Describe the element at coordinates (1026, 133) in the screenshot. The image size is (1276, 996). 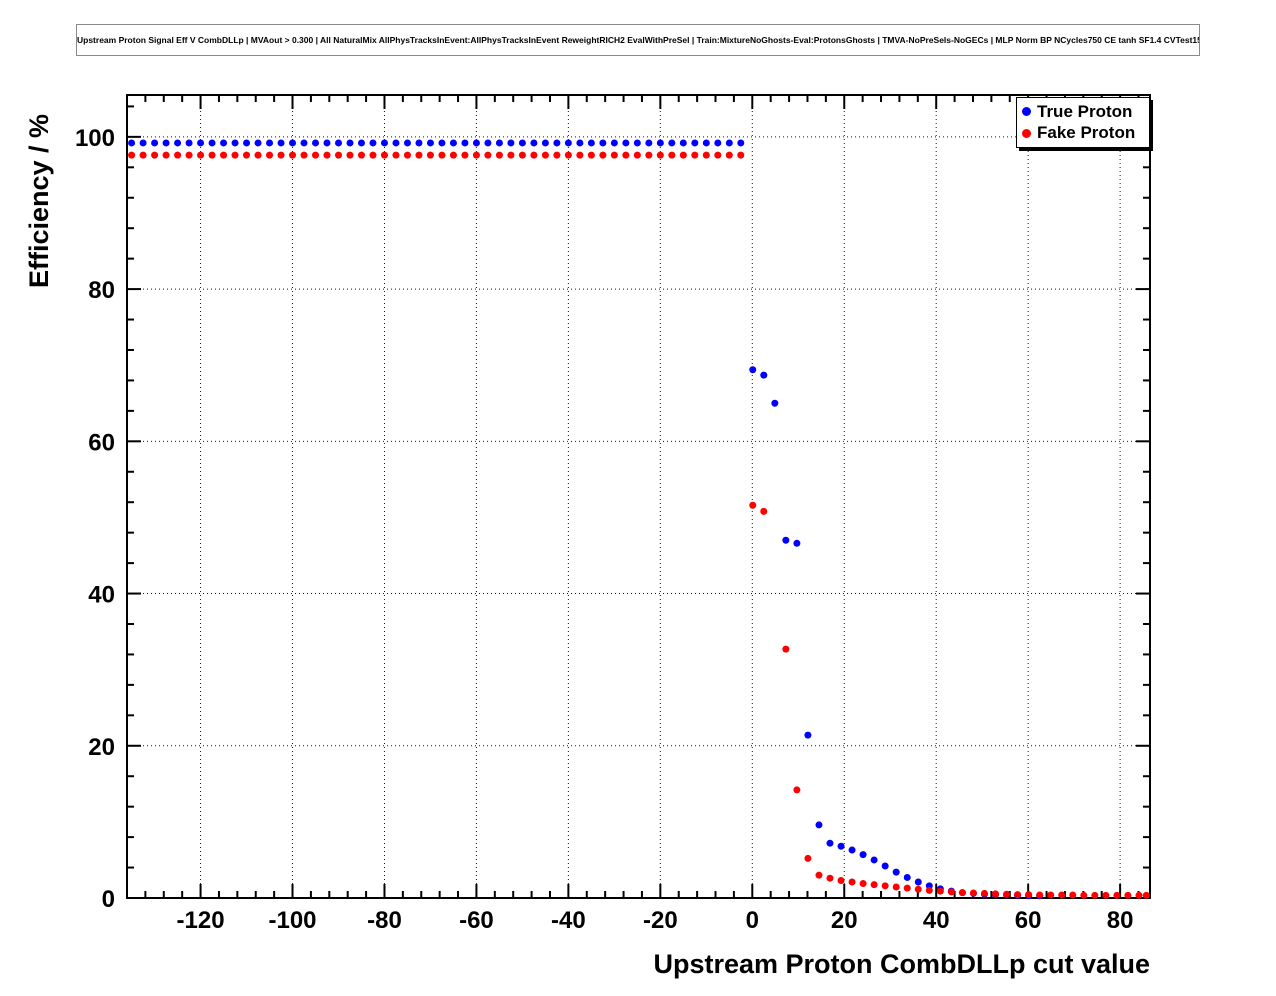
I see `fake-proton-marker-icon` at that location.